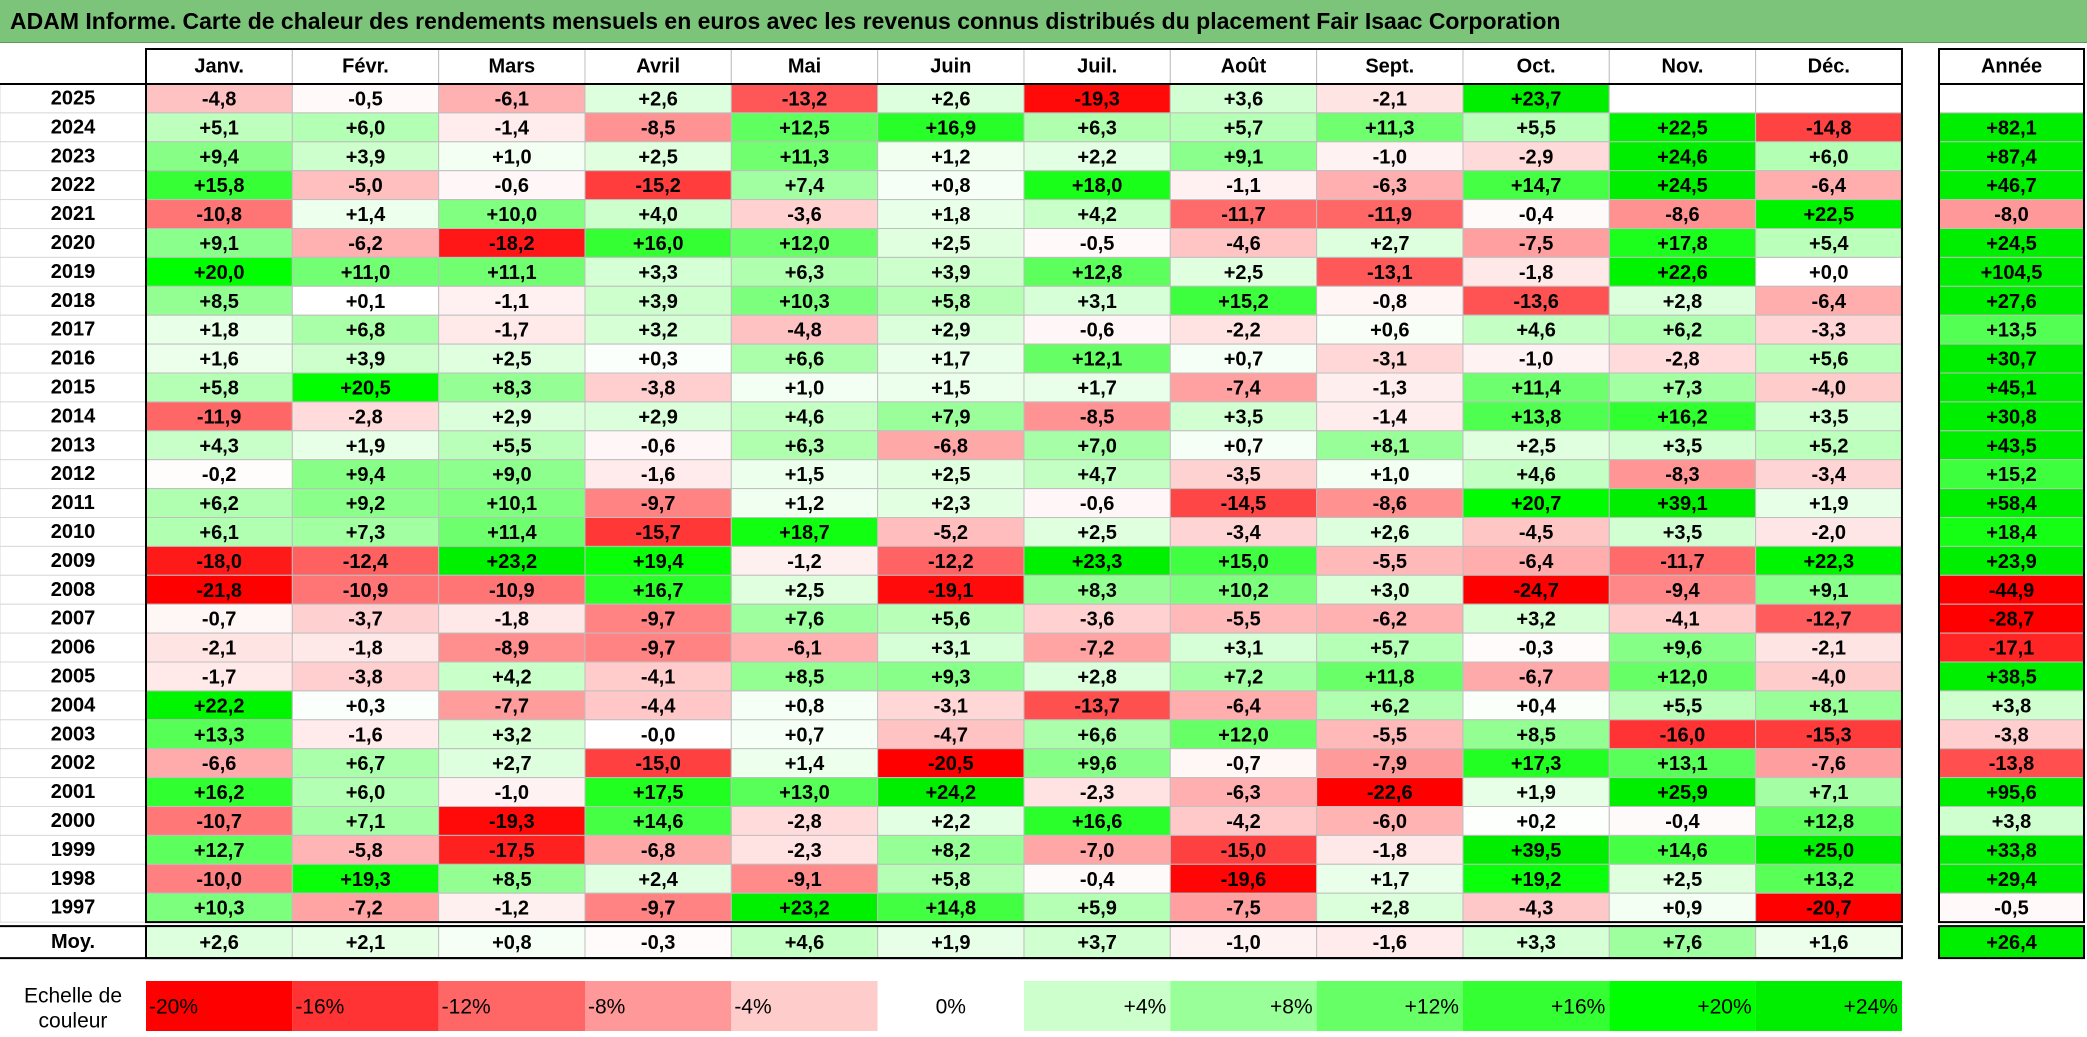 Image resolution: width=2087 pixels, height=1037 pixels. Describe the element at coordinates (950, 302) in the screenshot. I see `heatmap-cell-value: +5,8` at that location.